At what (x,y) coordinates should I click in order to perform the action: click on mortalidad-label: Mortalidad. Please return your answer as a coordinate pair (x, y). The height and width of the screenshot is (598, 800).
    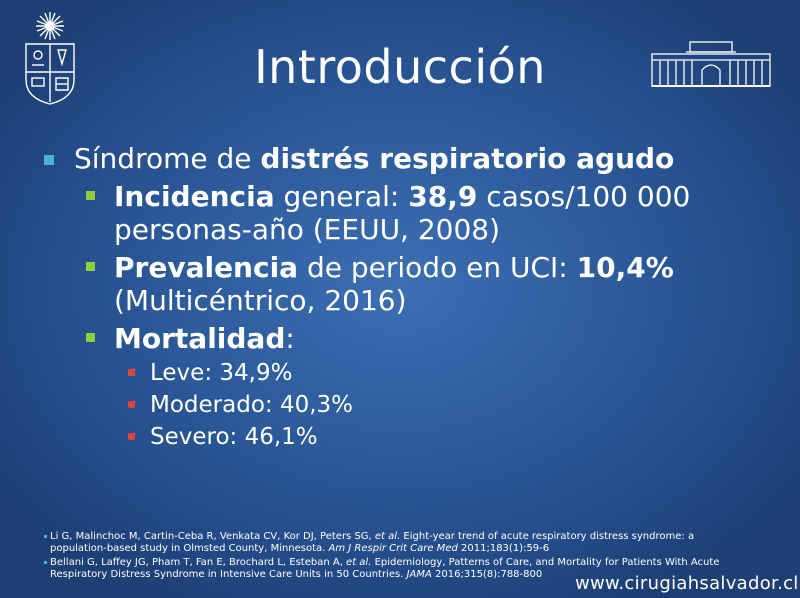
    Looking at the image, I should click on (200, 338).